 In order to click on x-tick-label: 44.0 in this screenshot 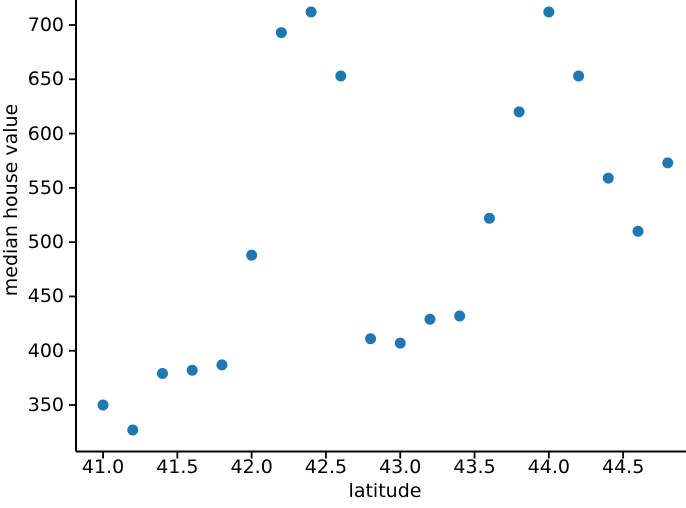, I will do `click(548, 467)`.